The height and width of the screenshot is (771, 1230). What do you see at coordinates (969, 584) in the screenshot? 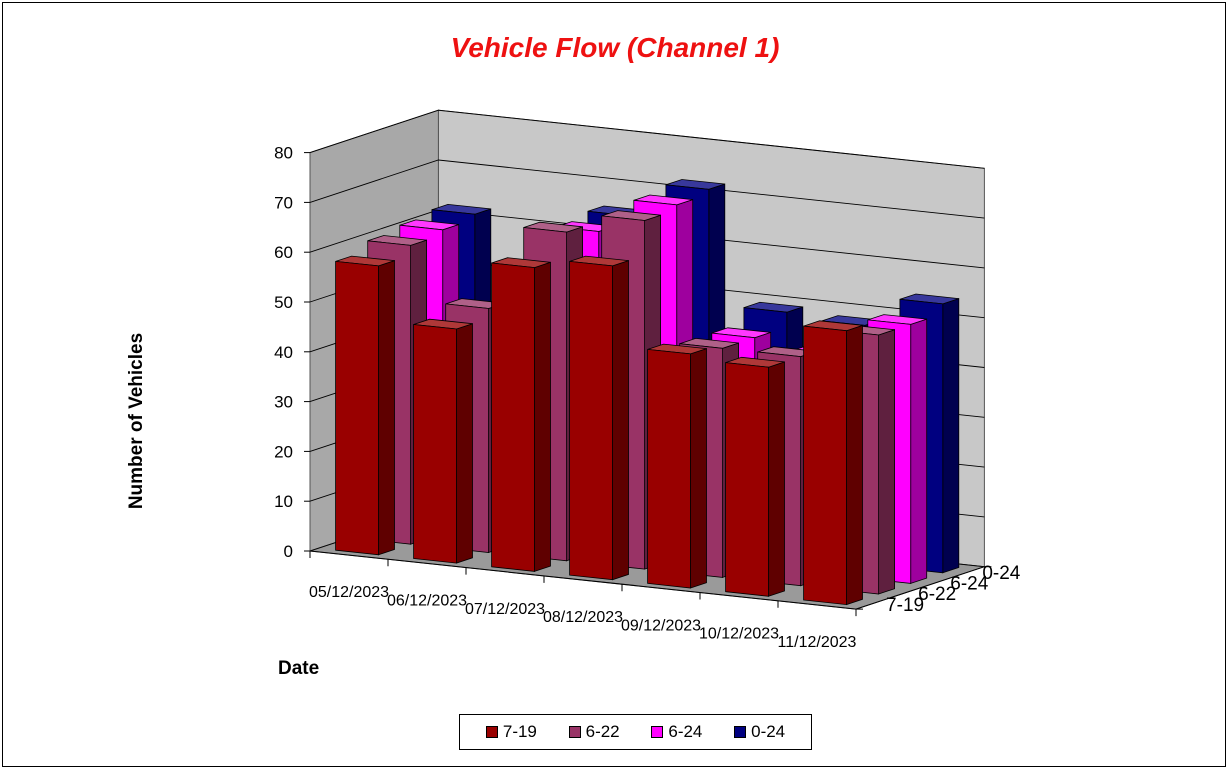
I see `depth-tick-label: 6-24` at bounding box center [969, 584].